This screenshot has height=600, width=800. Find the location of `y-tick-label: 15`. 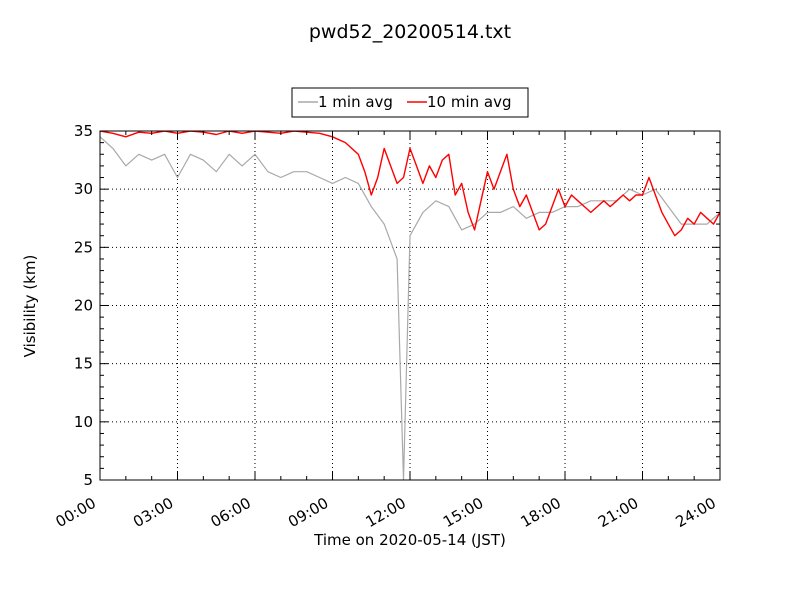

y-tick-label: 15 is located at coordinates (83, 364).